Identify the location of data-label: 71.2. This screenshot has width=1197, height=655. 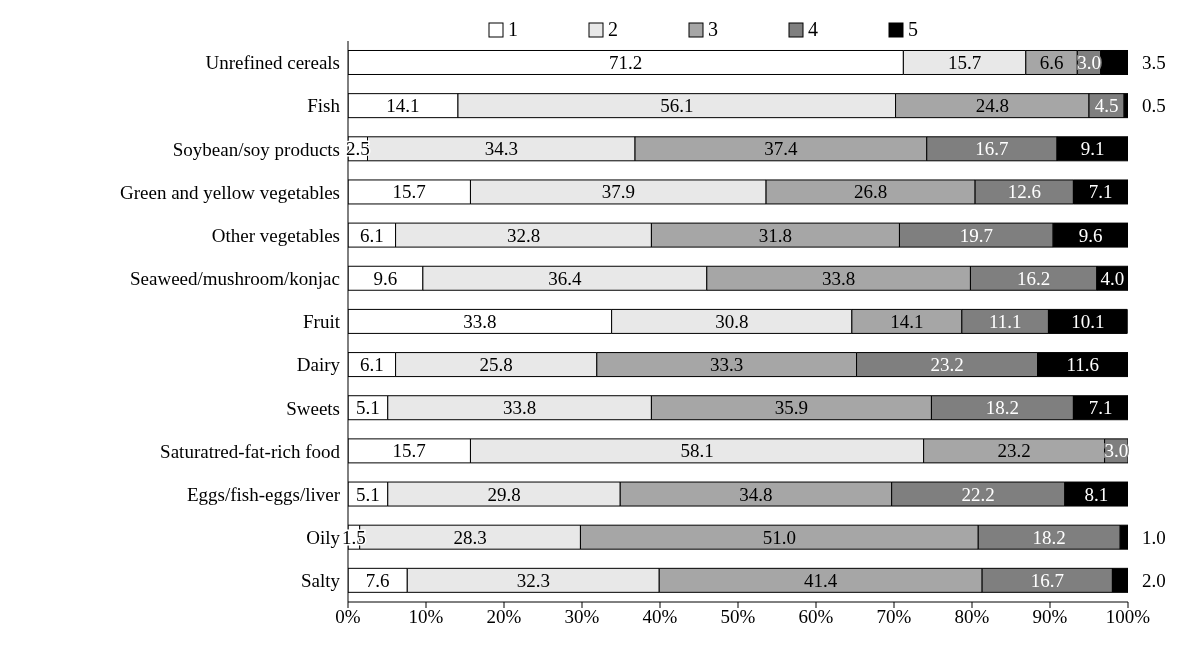
(626, 62).